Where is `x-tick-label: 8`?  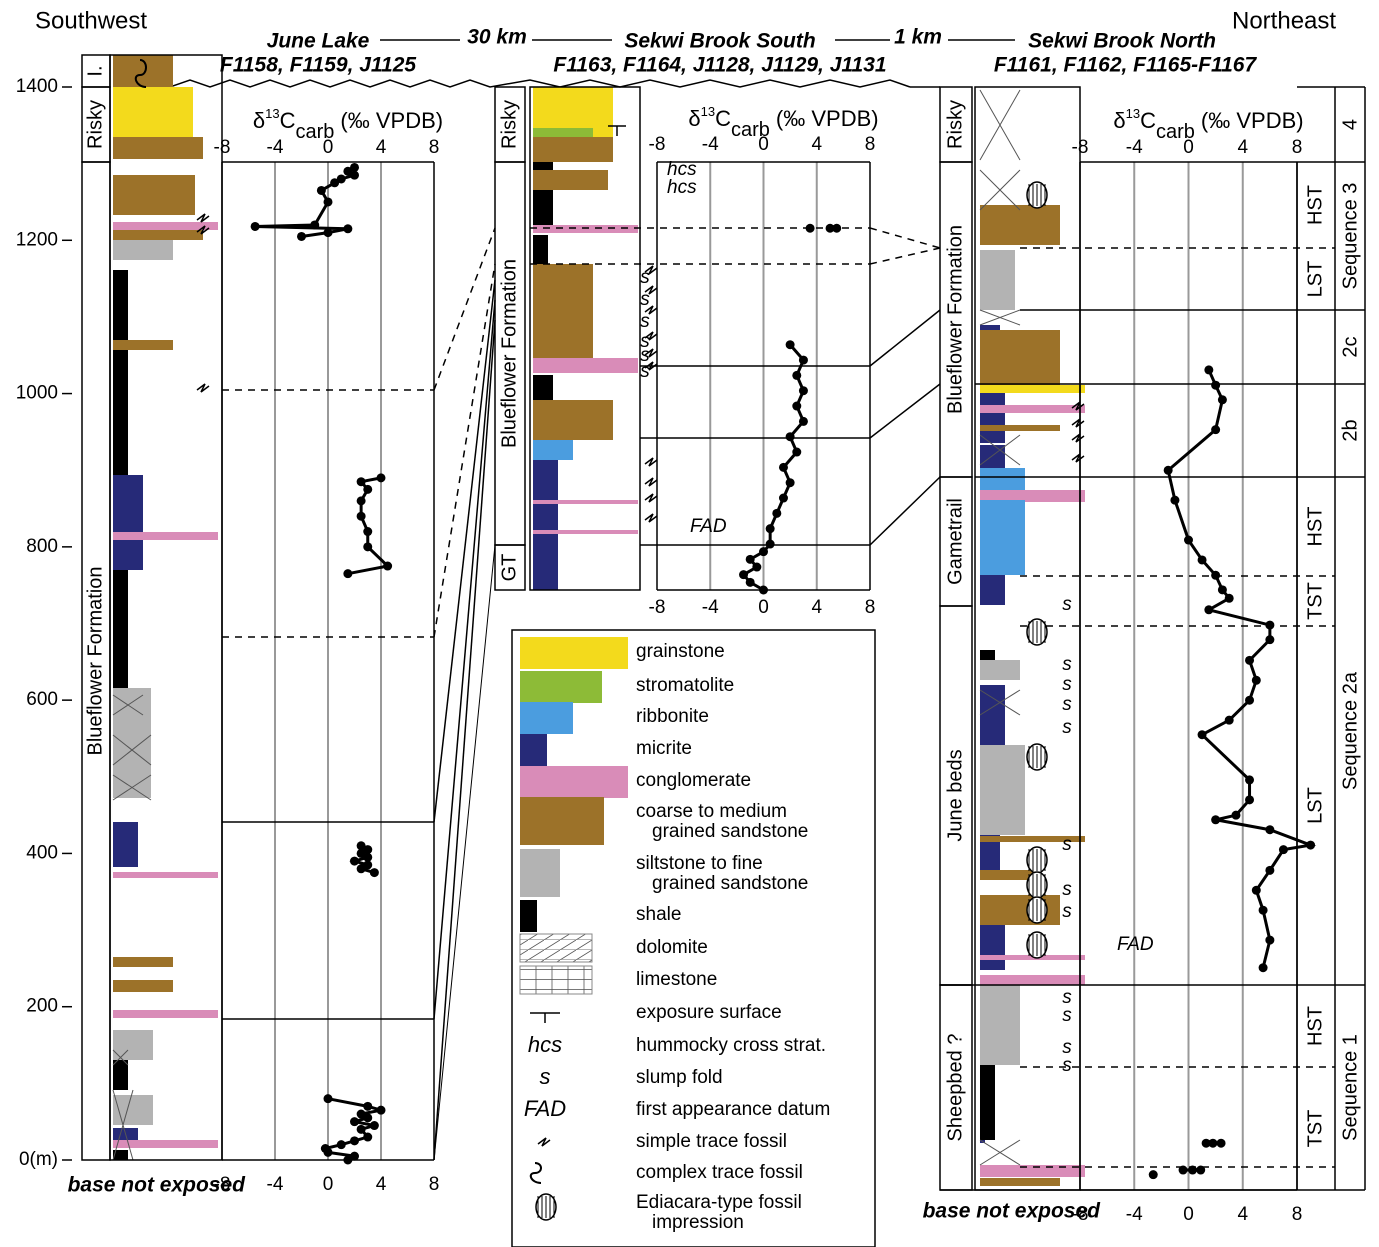
x-tick-label: 8 is located at coordinates (434, 1184).